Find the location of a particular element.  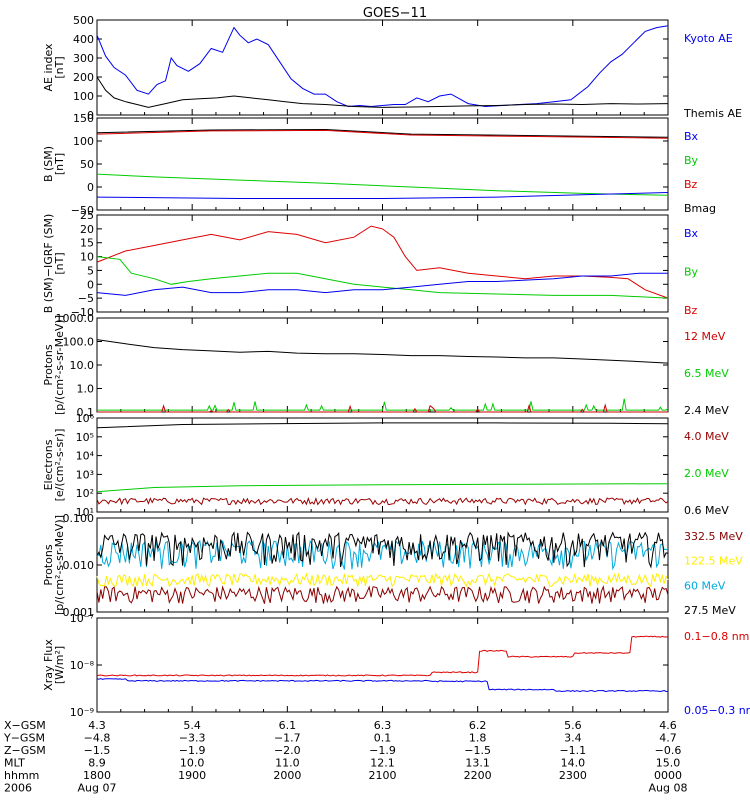

legend-label: 122.5 MeV is located at coordinates (713, 561).